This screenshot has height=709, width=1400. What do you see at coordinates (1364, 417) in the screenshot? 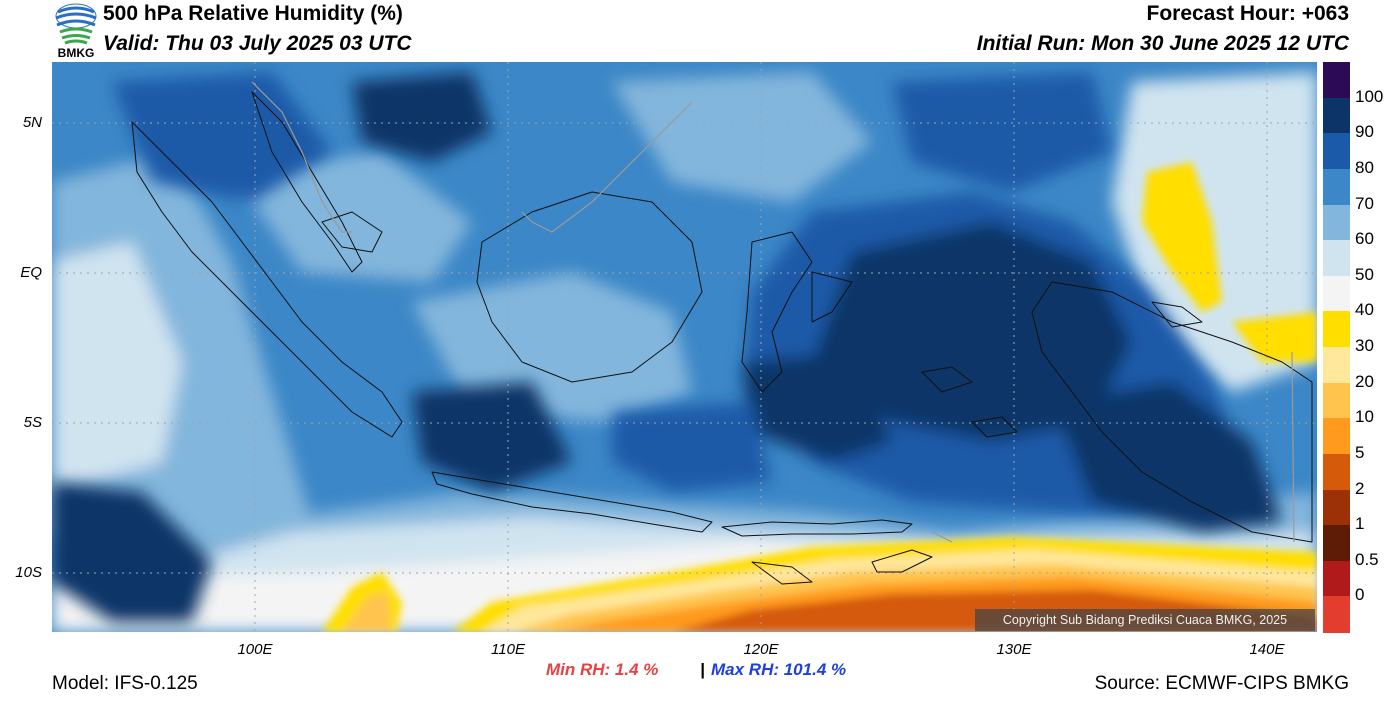
I see `colorbar-label: 10` at bounding box center [1364, 417].